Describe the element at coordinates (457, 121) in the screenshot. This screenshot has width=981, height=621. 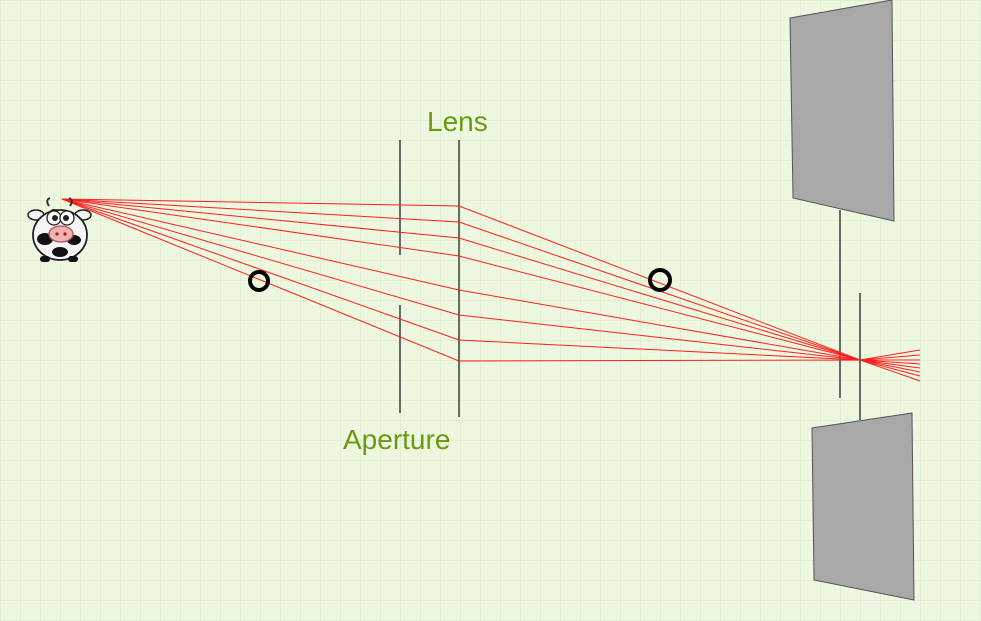
I see `lens-label: Lens` at that location.